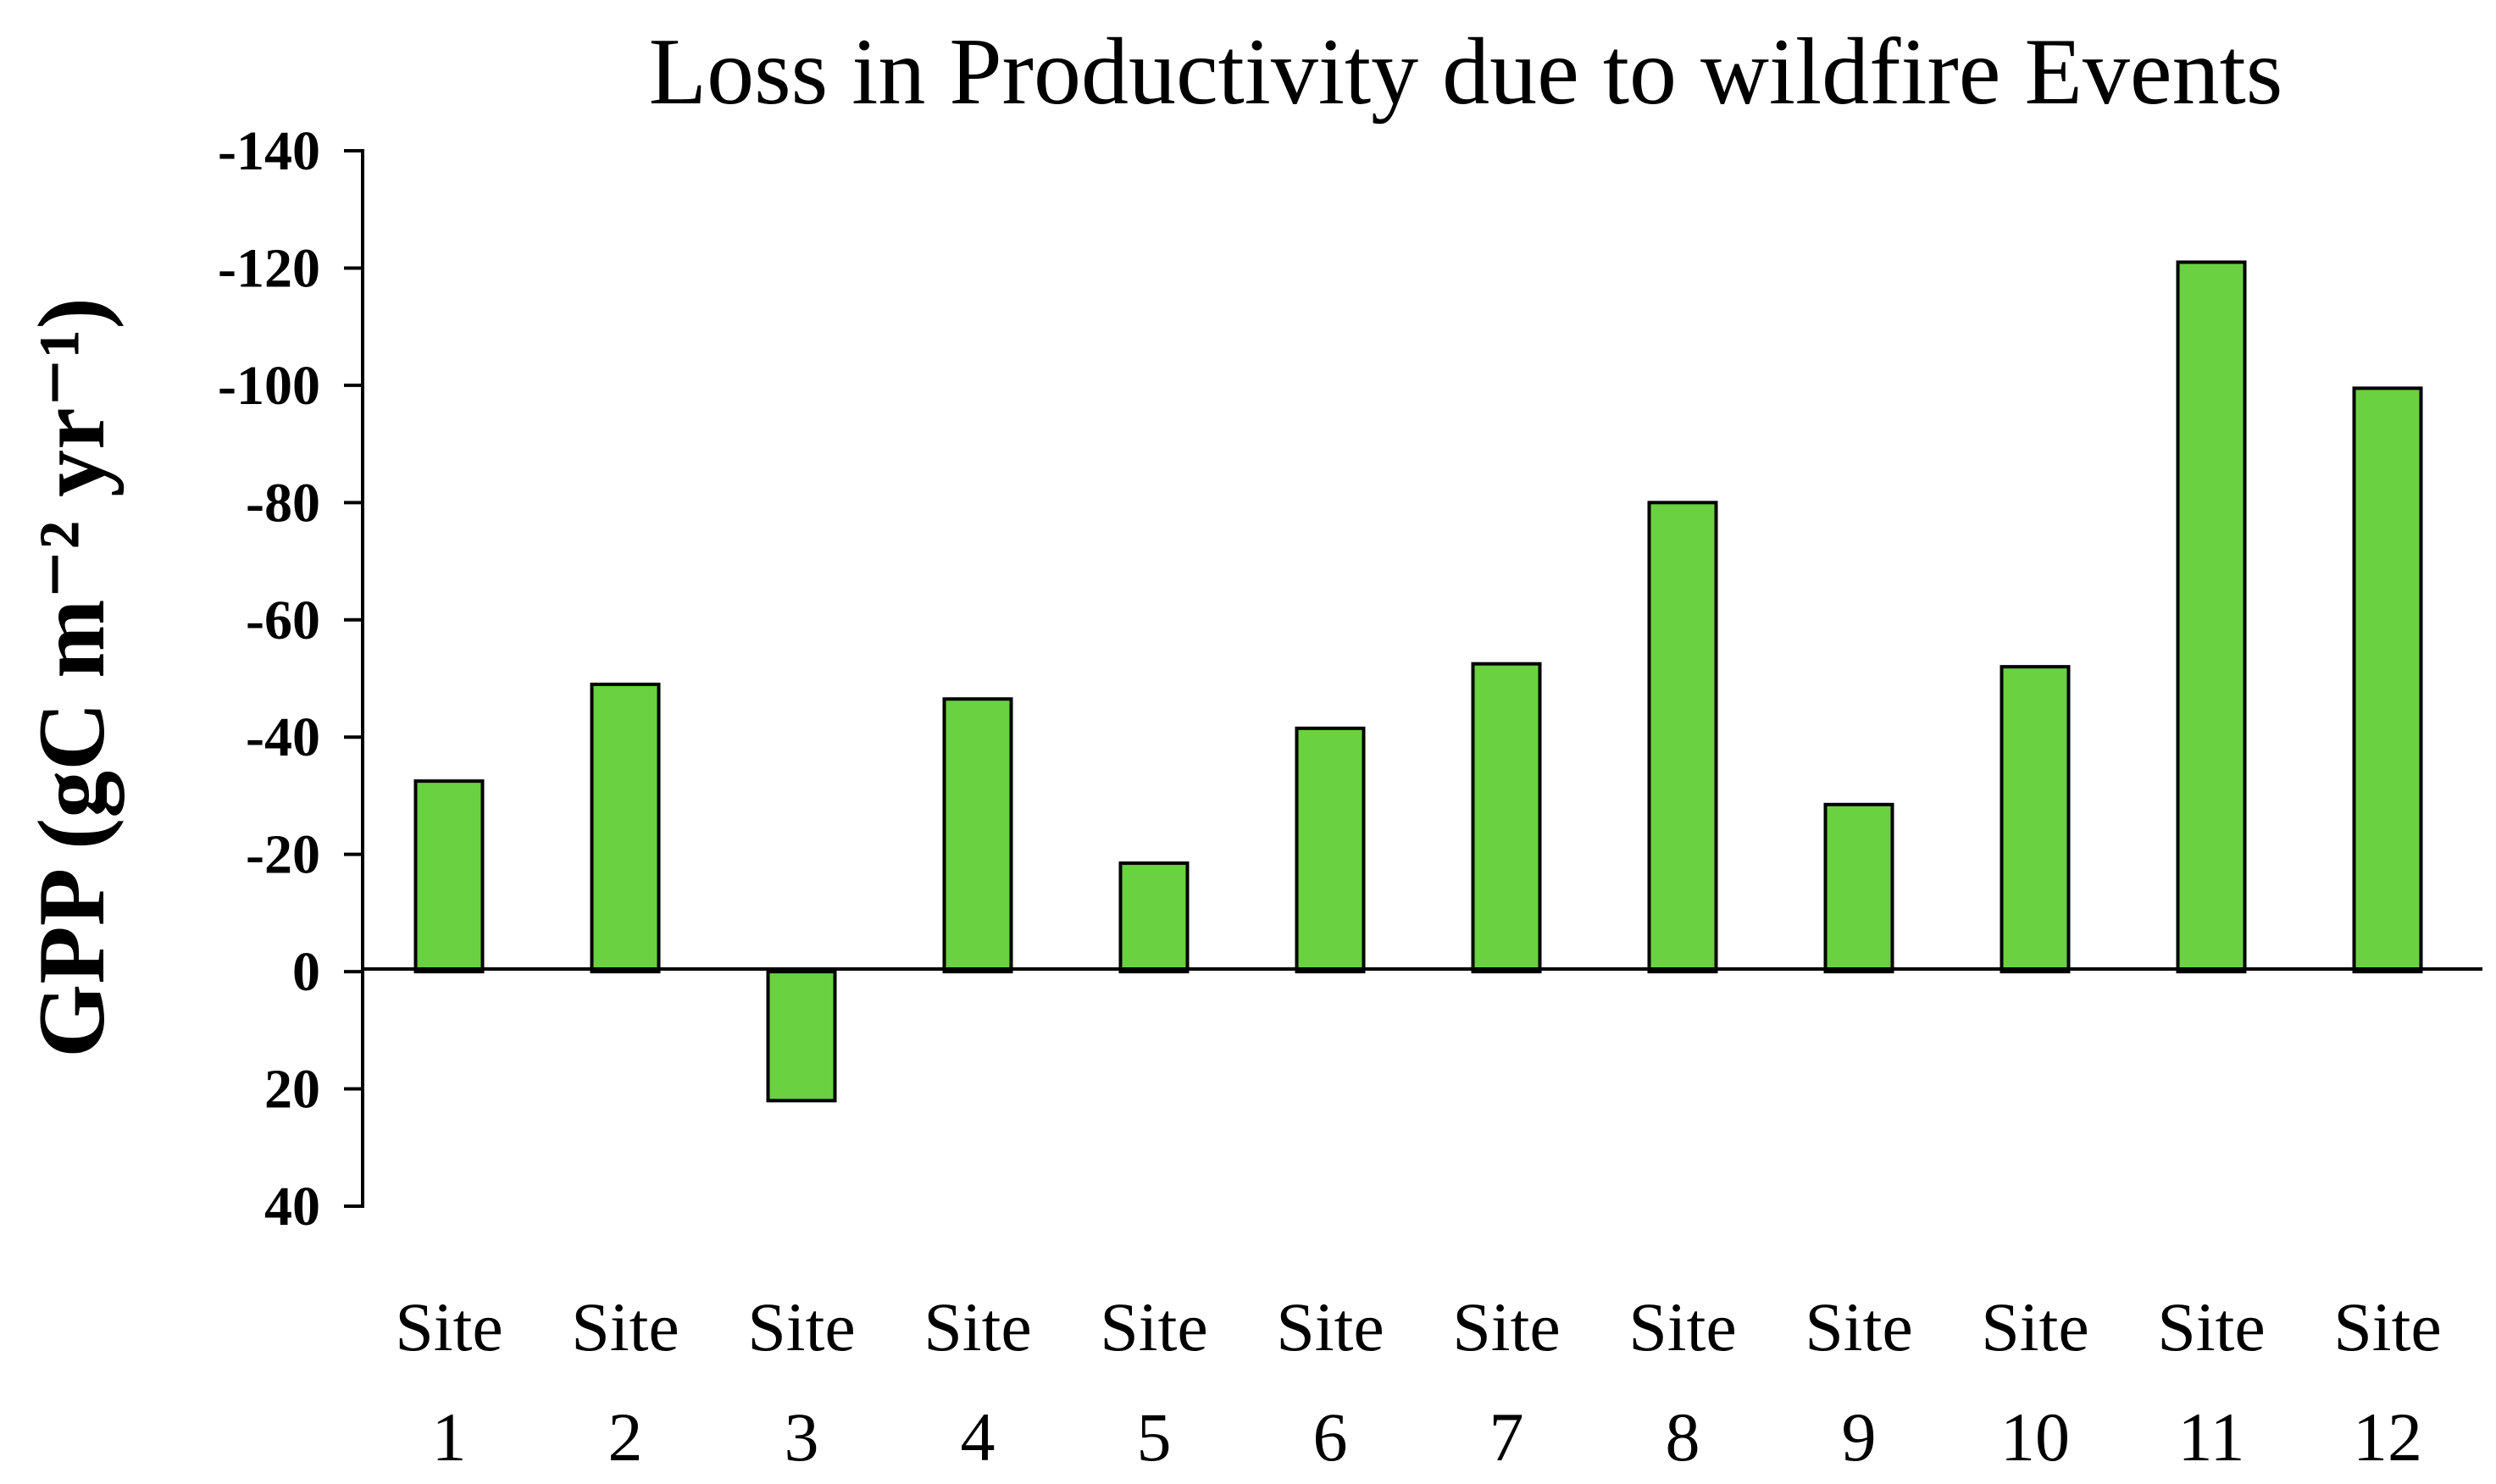 The image size is (2496, 1484). What do you see at coordinates (292, 1090) in the screenshot?
I see `y-tick-label: 20` at bounding box center [292, 1090].